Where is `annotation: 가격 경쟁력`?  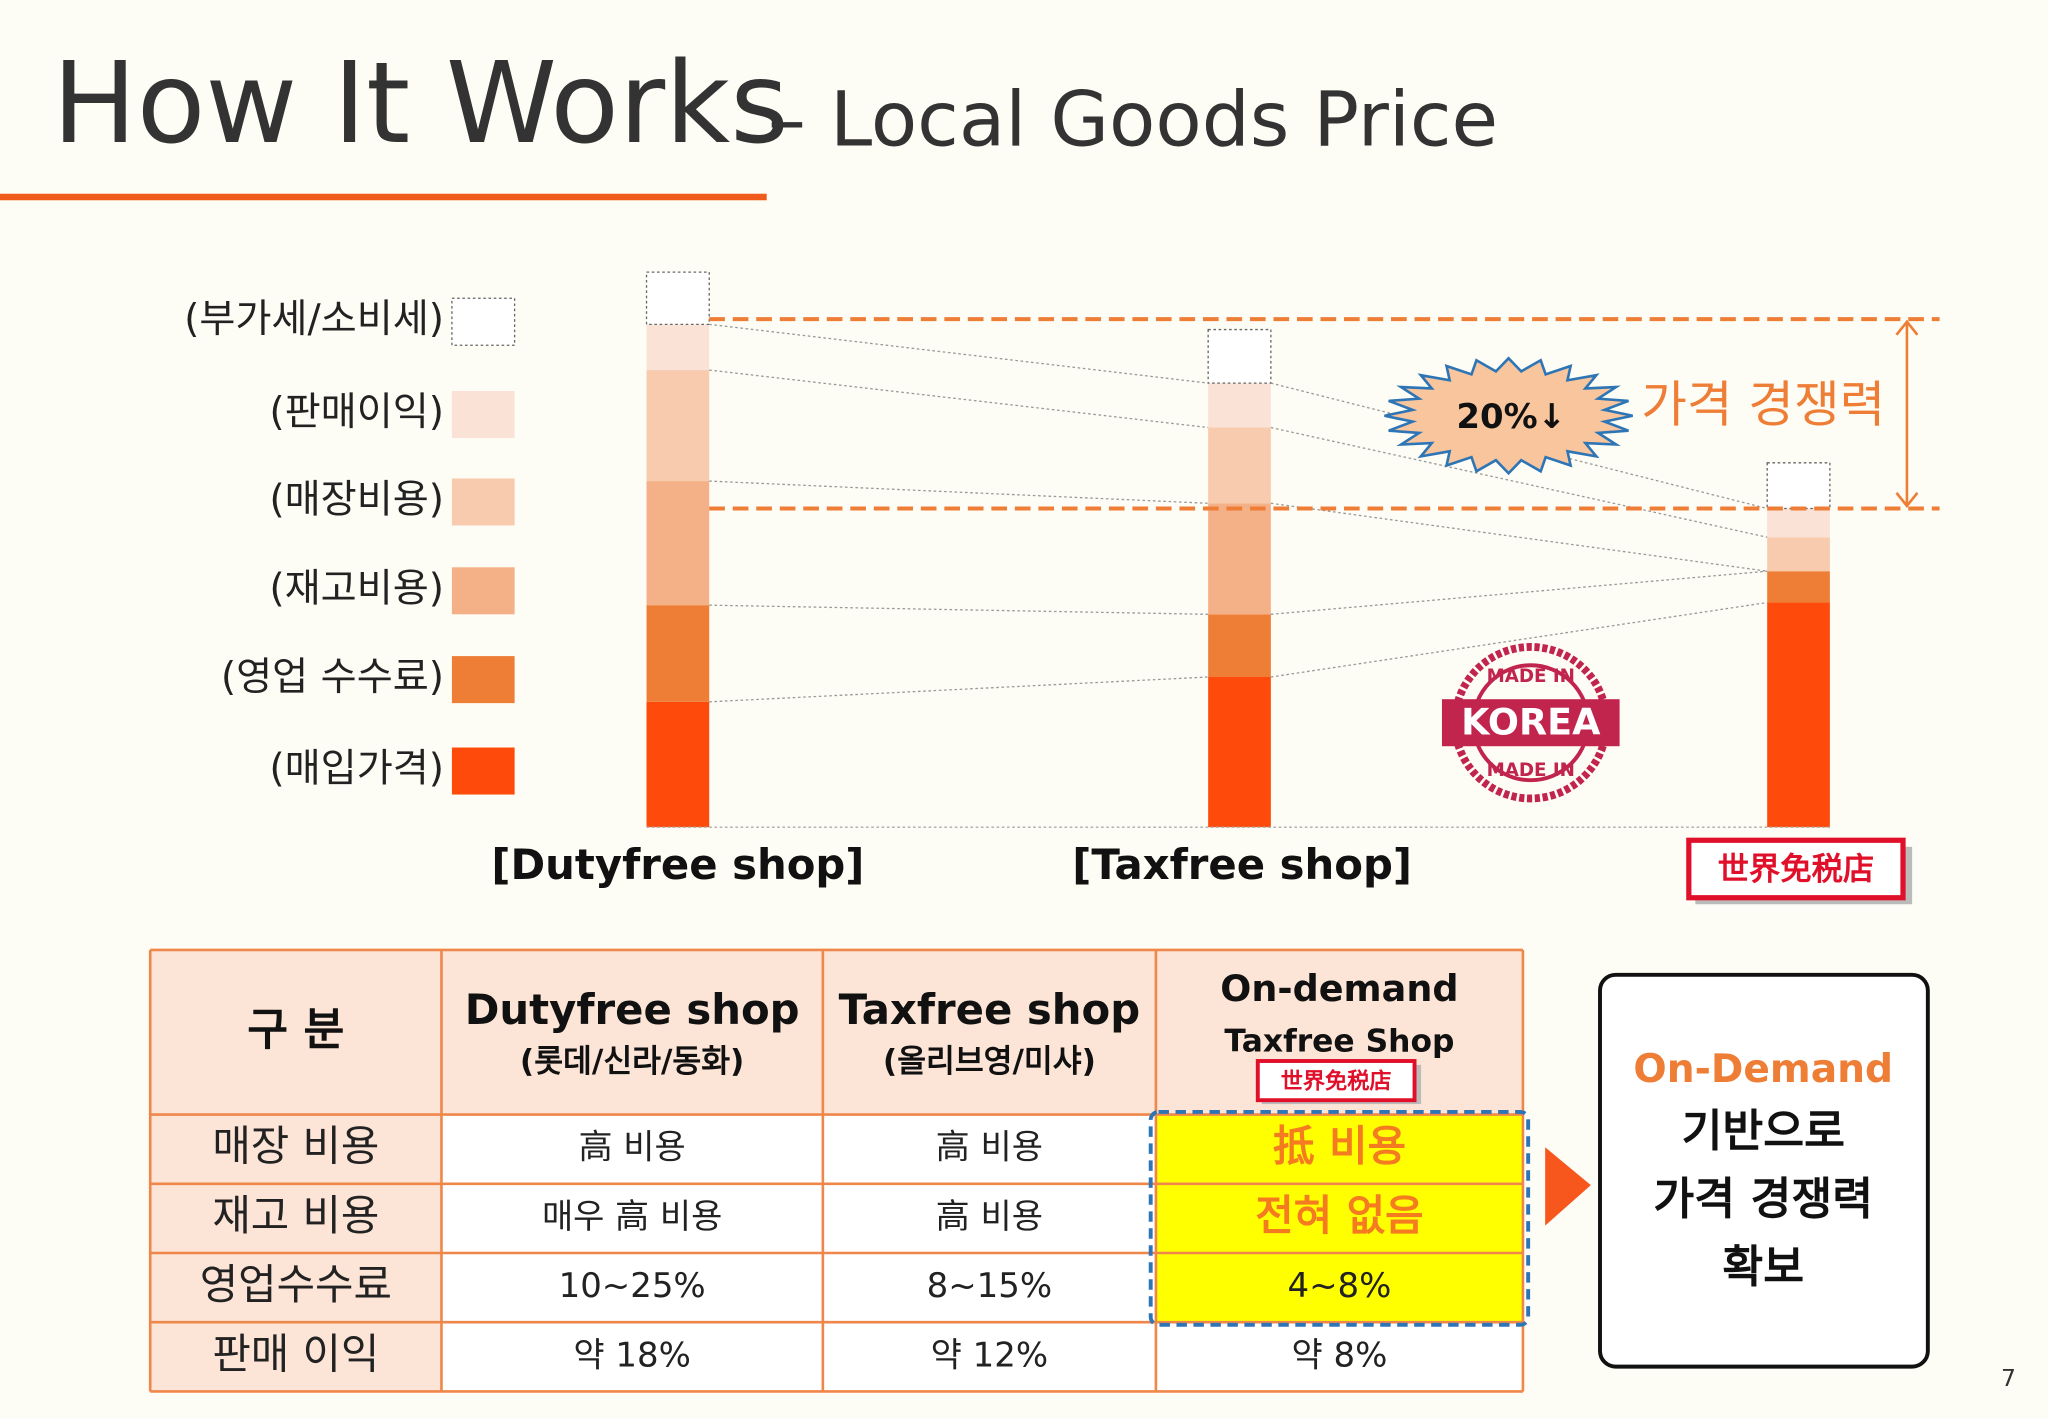 annotation: 가격 경쟁력 is located at coordinates (1763, 404).